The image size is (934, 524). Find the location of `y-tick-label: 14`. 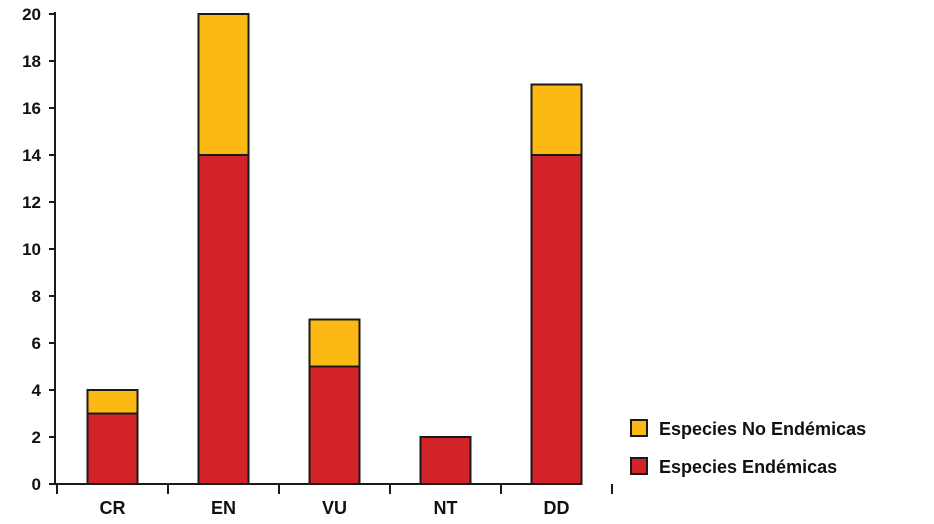

y-tick-label: 14 is located at coordinates (31, 155).